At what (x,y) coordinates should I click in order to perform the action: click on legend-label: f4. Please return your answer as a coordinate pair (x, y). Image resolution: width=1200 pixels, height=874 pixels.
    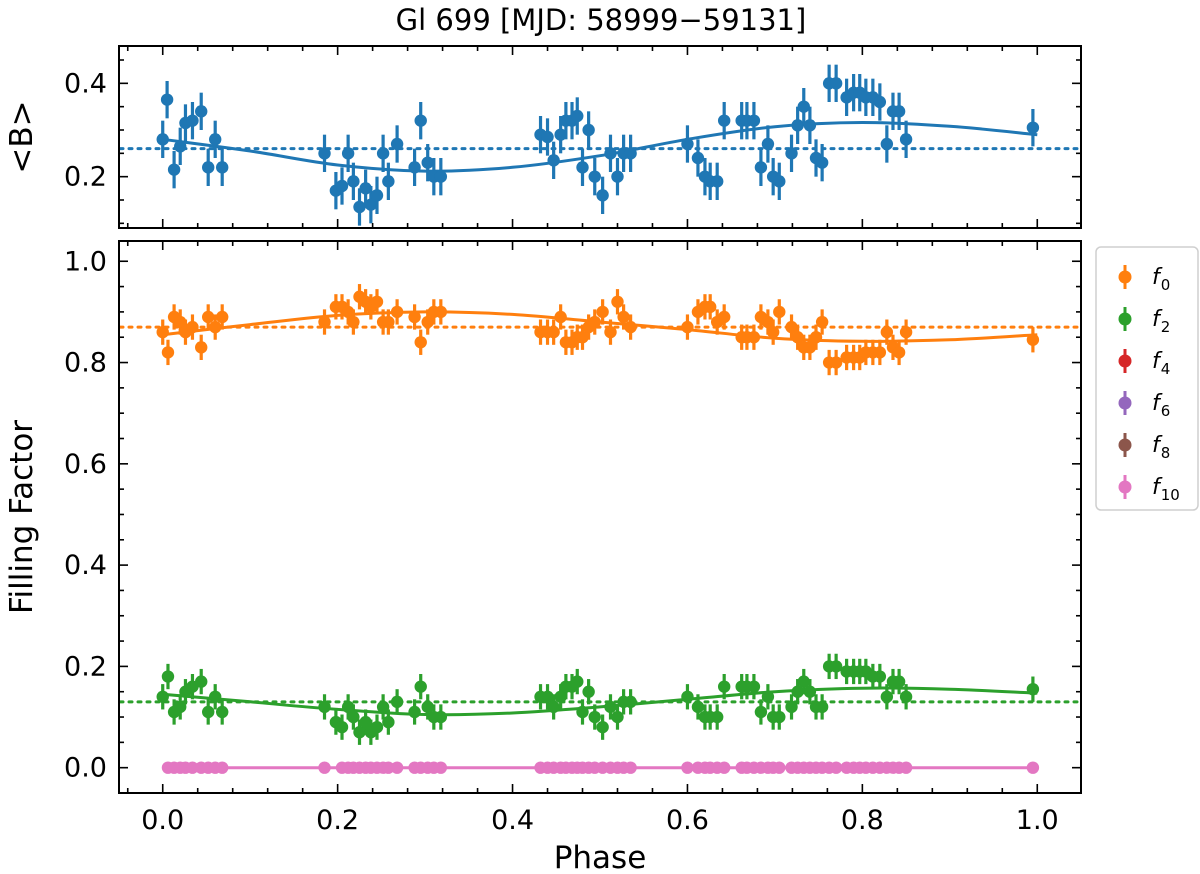
    Looking at the image, I should click on (1161, 363).